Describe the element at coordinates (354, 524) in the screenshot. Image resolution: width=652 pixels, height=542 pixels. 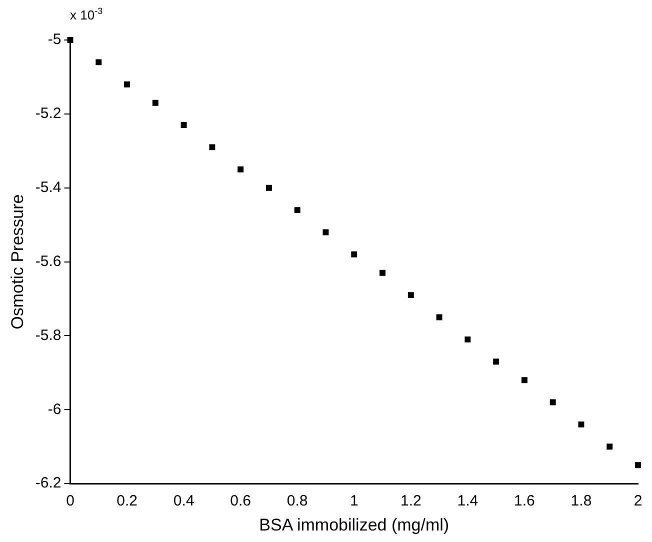
I see `x-axis-title: BSA immobilized (mg/ml)` at that location.